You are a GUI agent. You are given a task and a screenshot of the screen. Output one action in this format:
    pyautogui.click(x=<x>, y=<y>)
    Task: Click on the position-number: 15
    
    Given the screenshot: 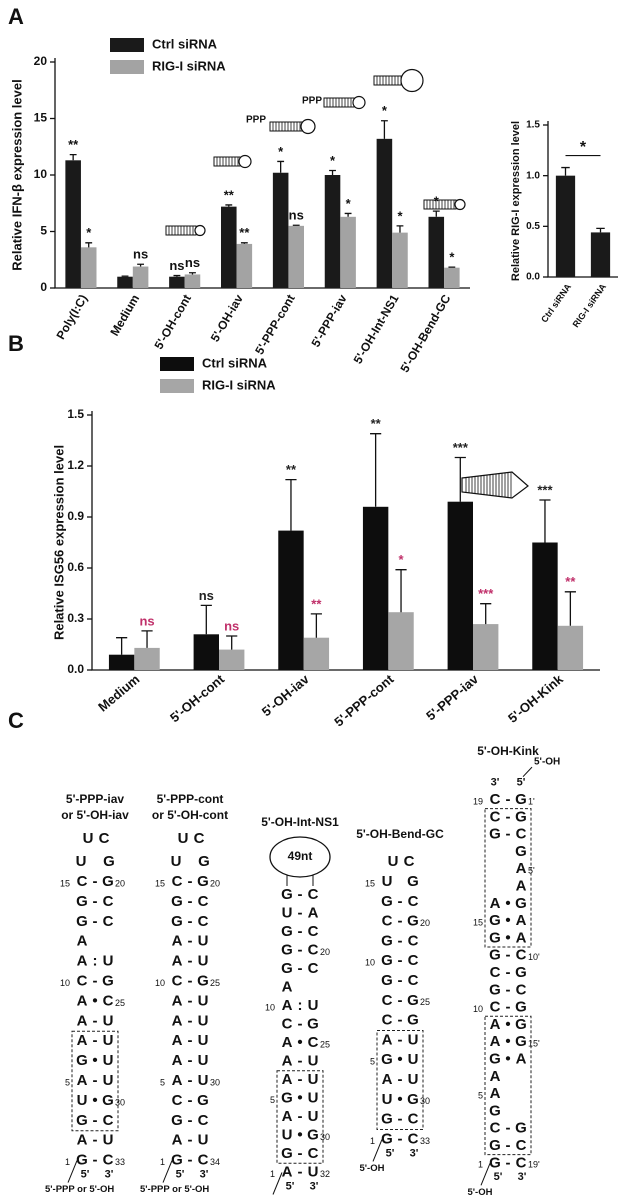 What is the action you would take?
    pyautogui.click(x=160, y=883)
    